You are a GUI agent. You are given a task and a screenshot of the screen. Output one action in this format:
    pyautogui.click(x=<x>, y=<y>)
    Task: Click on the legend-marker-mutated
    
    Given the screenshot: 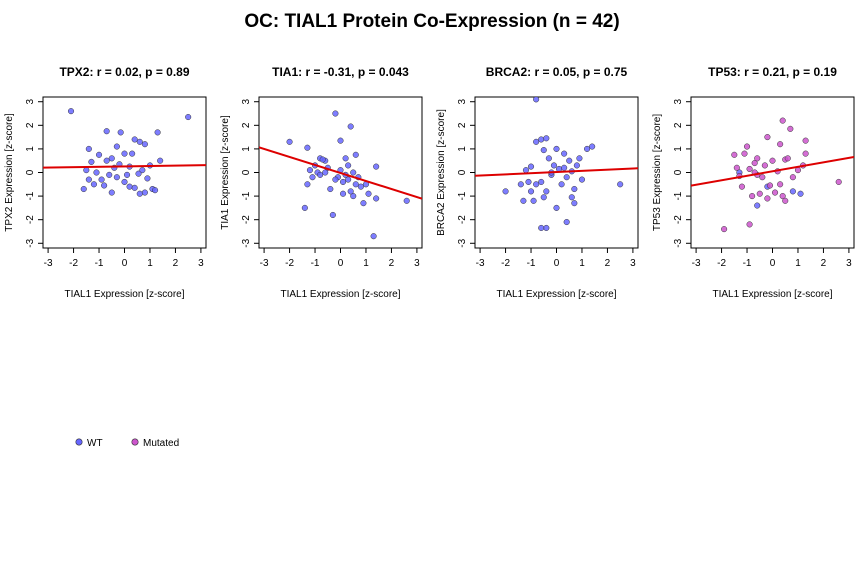 What is the action you would take?
    pyautogui.click(x=135, y=442)
    